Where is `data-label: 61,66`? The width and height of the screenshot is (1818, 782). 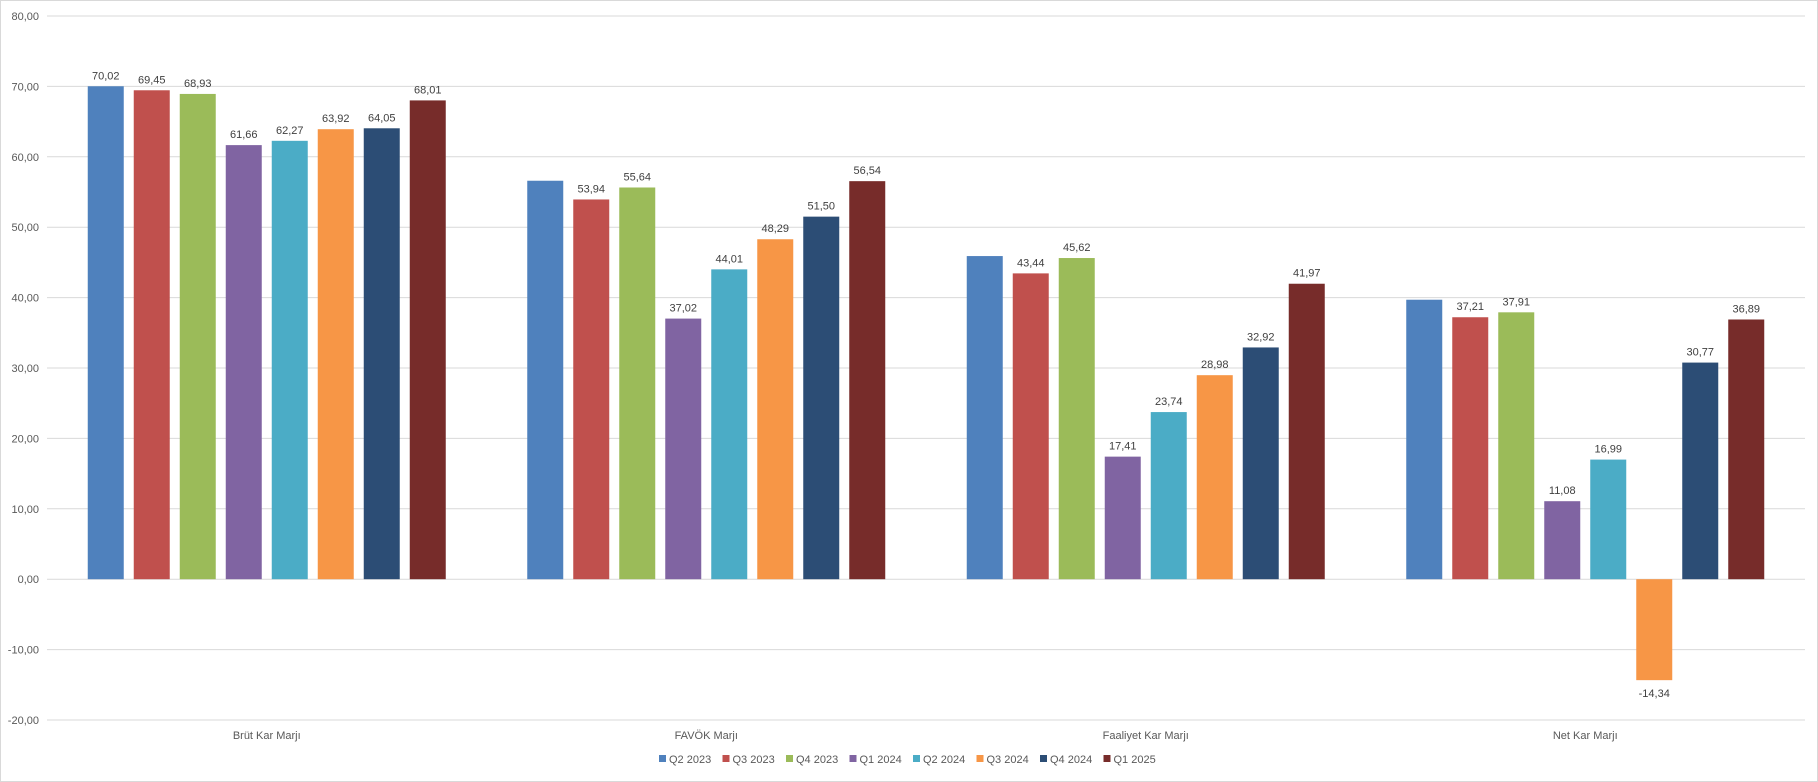
data-label: 61,66 is located at coordinates (244, 135).